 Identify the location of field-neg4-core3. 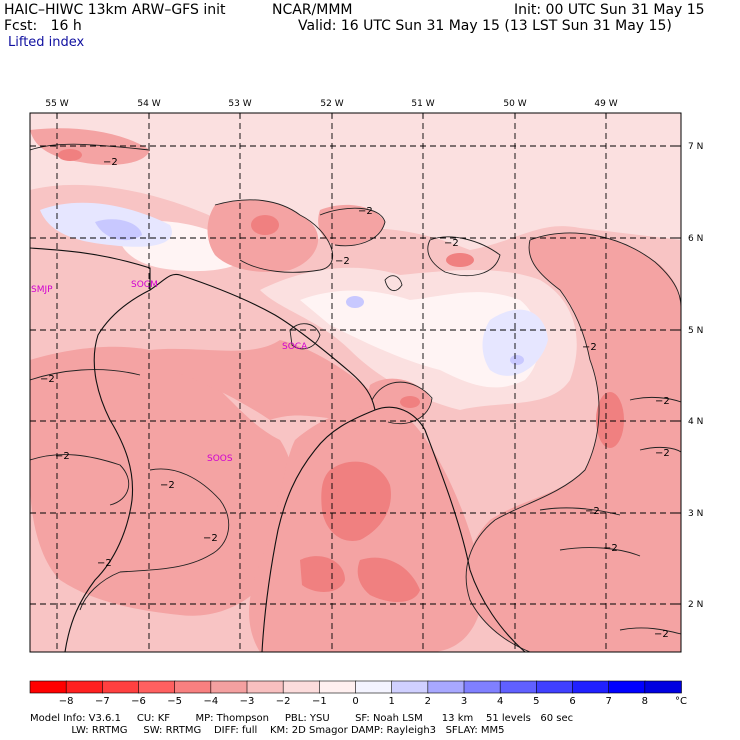
(388, 579).